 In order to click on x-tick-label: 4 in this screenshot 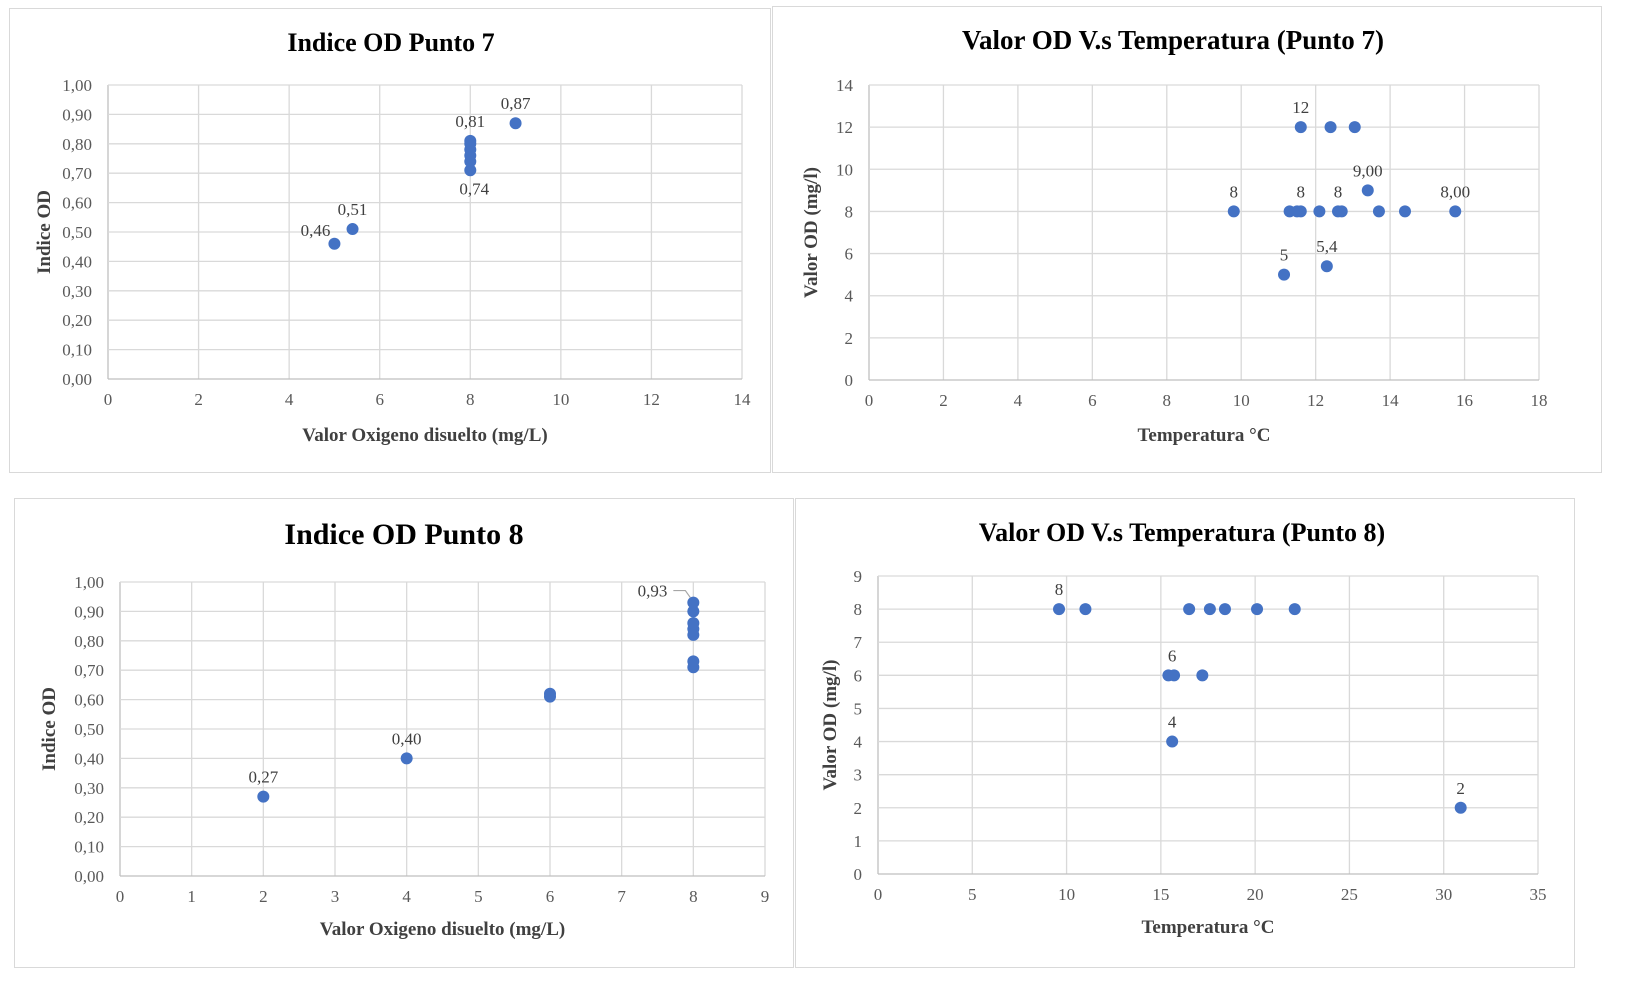, I will do `click(289, 399)`.